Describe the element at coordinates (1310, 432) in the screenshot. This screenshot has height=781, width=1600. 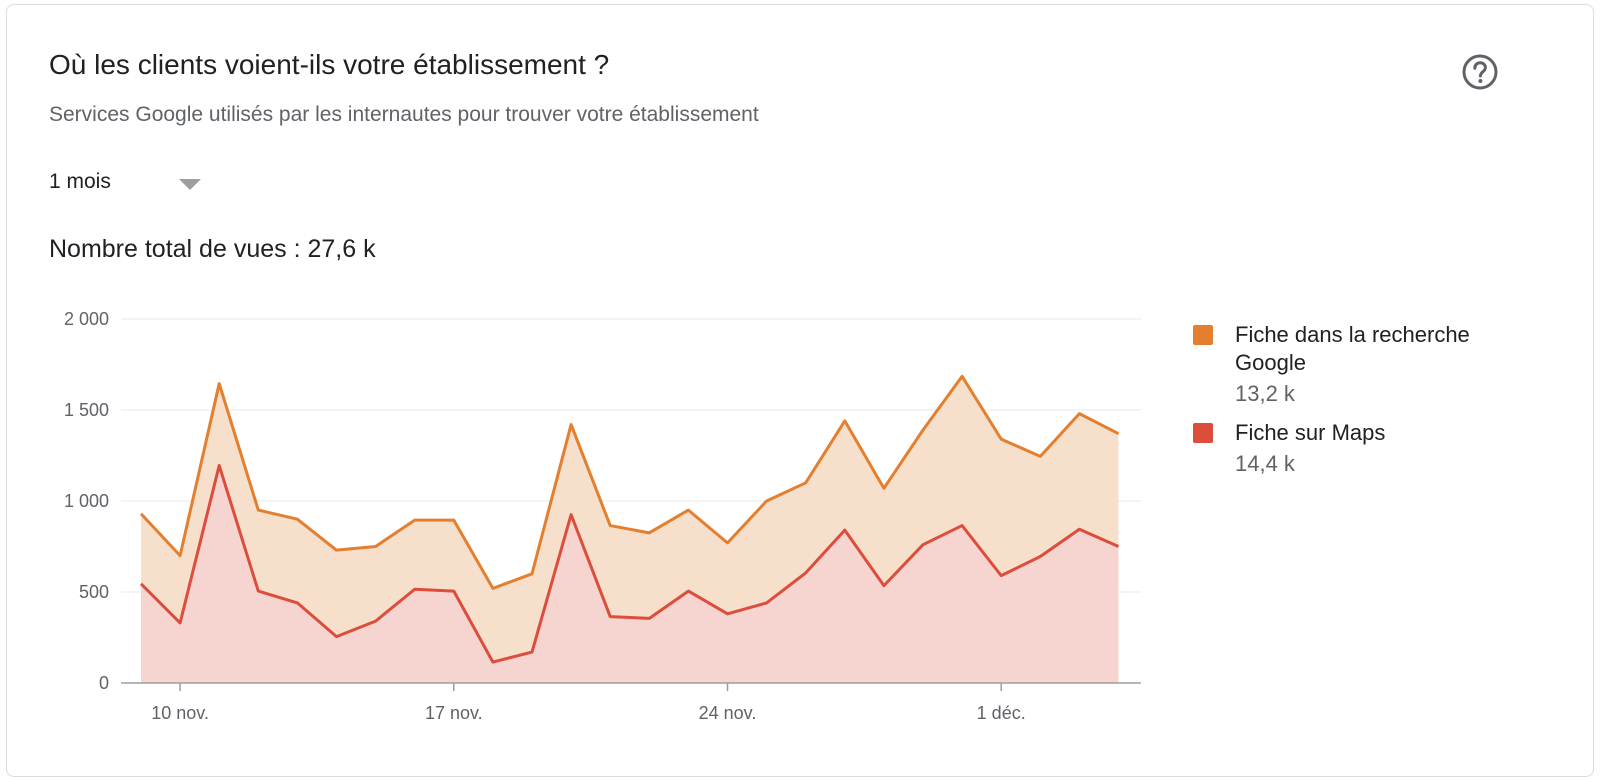
I see `legend-name-maps: Fiche sur Maps` at that location.